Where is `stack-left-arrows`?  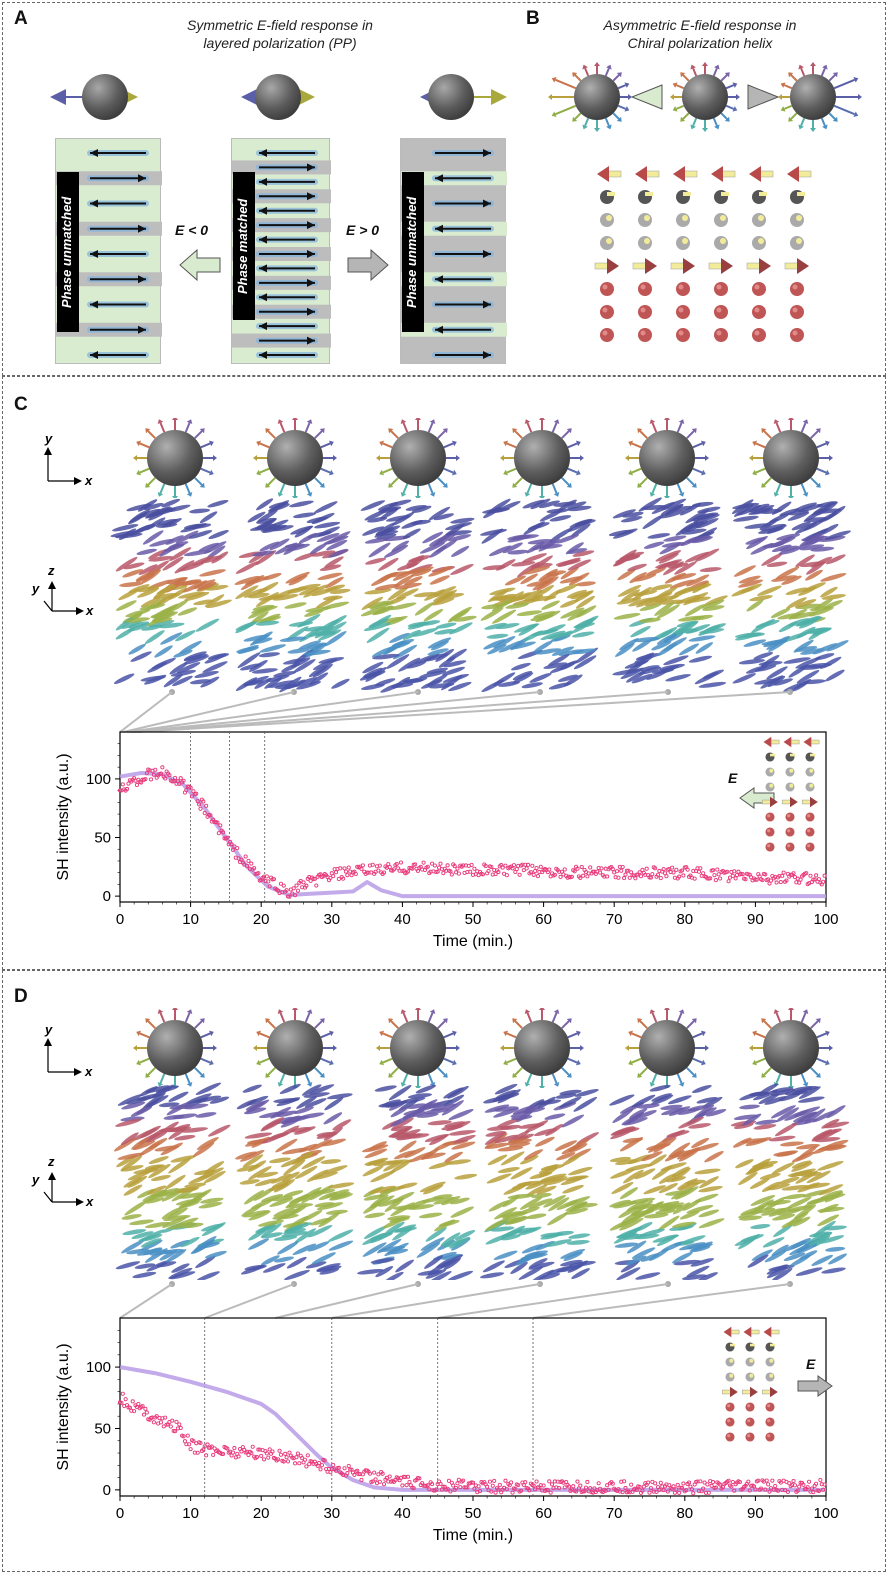
stack-left-arrows is located at coordinates (109, 254).